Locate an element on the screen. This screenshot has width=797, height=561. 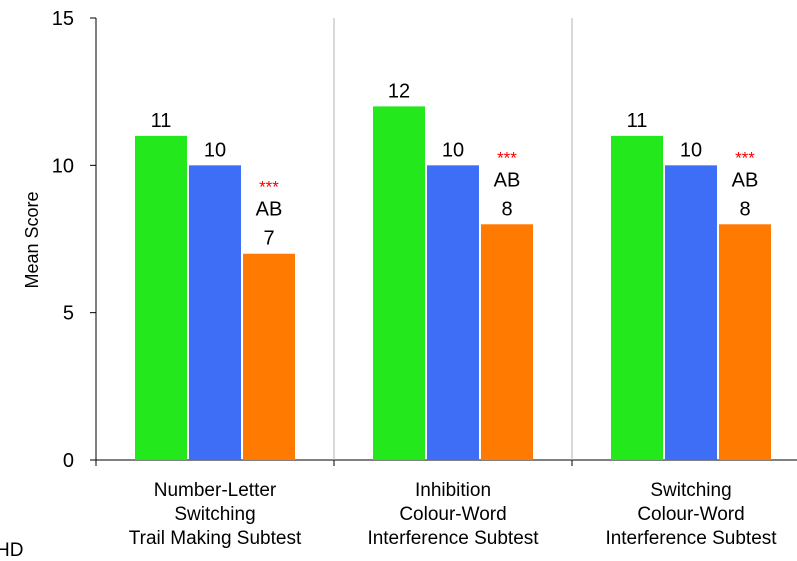
category-label: Trail Making Subtest is located at coordinates (215, 538).